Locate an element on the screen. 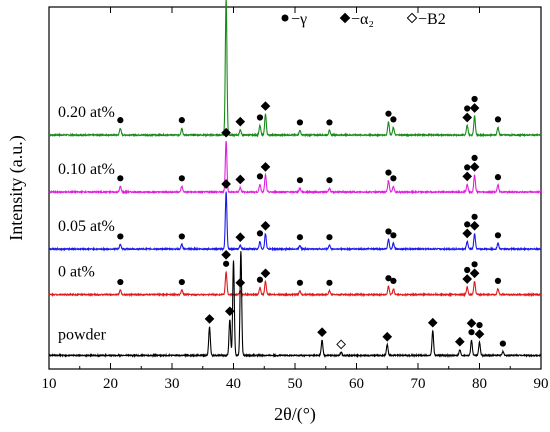 This screenshot has width=550, height=432. legend-label: −α₂ is located at coordinates (362, 19).